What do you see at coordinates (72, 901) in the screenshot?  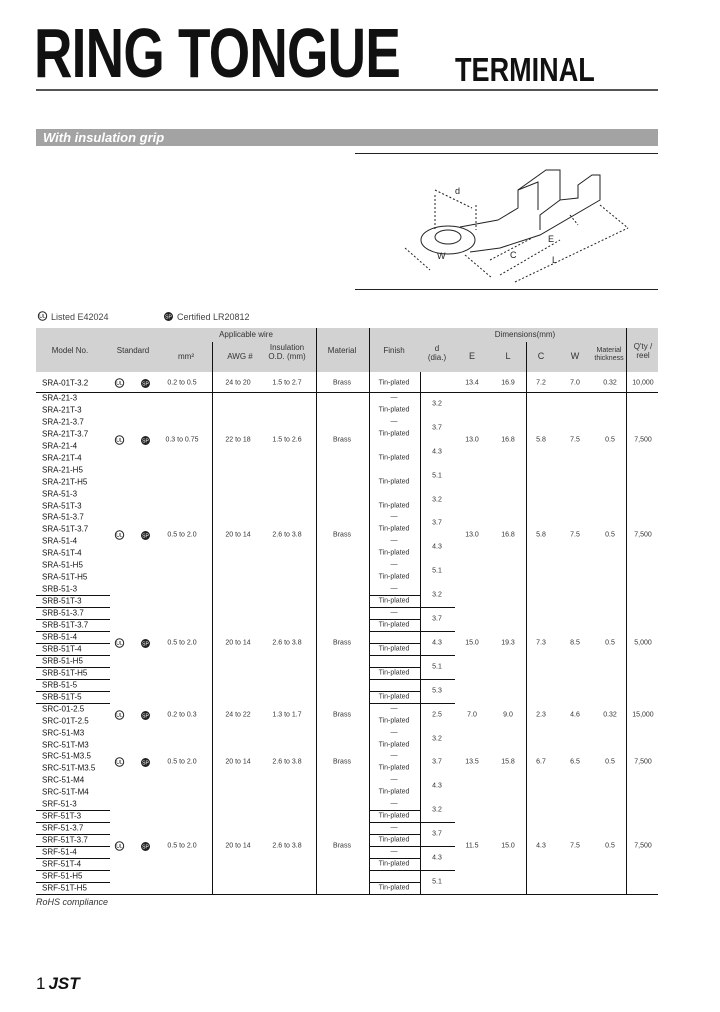 I see `rohs-note: RoHS compliance` at bounding box center [72, 901].